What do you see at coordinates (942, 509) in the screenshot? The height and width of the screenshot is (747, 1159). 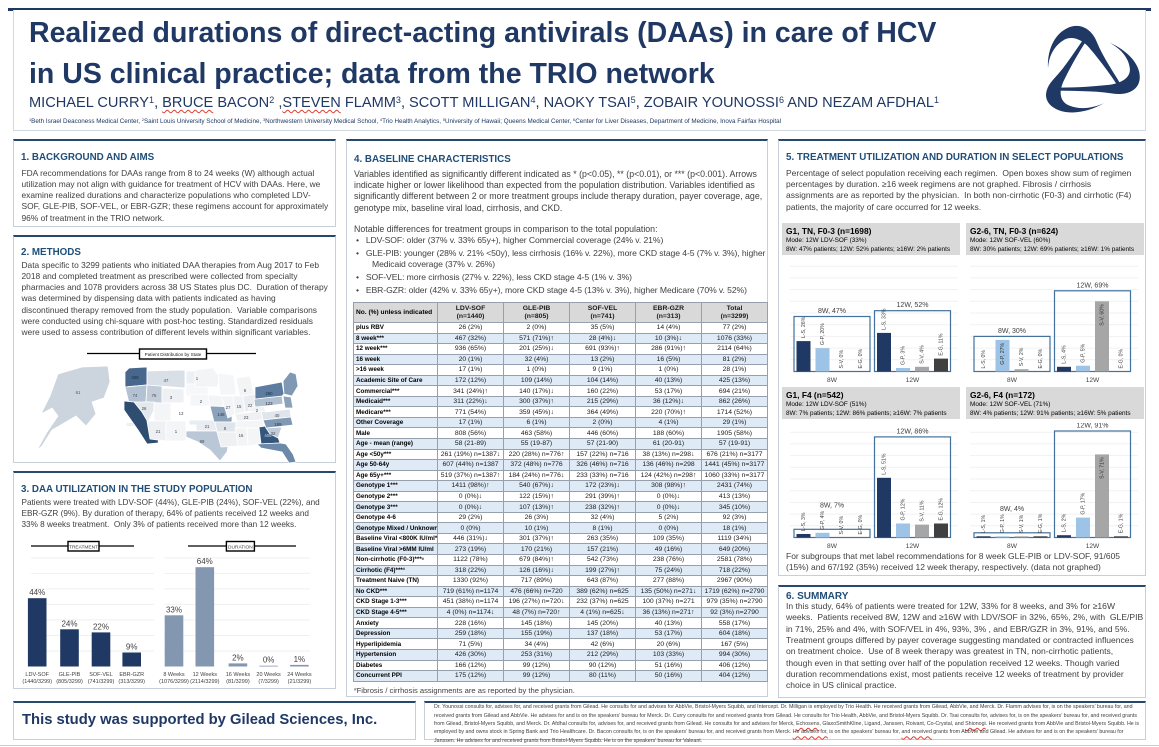 I see `svg-text: E-G, 12%` at bounding box center [942, 509].